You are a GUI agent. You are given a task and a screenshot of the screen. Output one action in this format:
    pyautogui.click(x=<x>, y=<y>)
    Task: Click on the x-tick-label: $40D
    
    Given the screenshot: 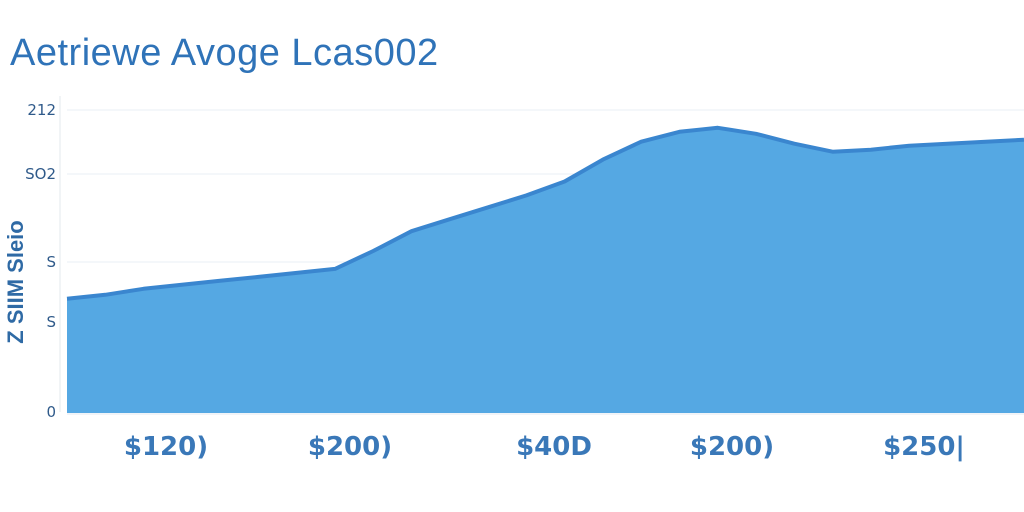 What is the action you would take?
    pyautogui.click(x=554, y=447)
    